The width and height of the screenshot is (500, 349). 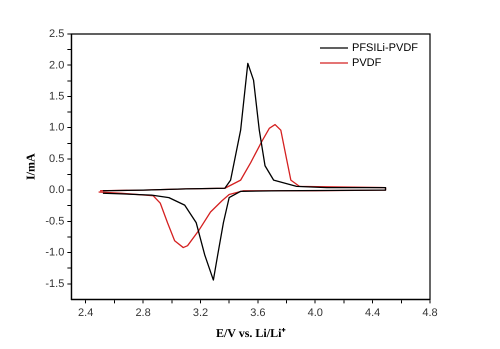 I want to click on y-tick-label: 1.0, so click(x=56, y=128).